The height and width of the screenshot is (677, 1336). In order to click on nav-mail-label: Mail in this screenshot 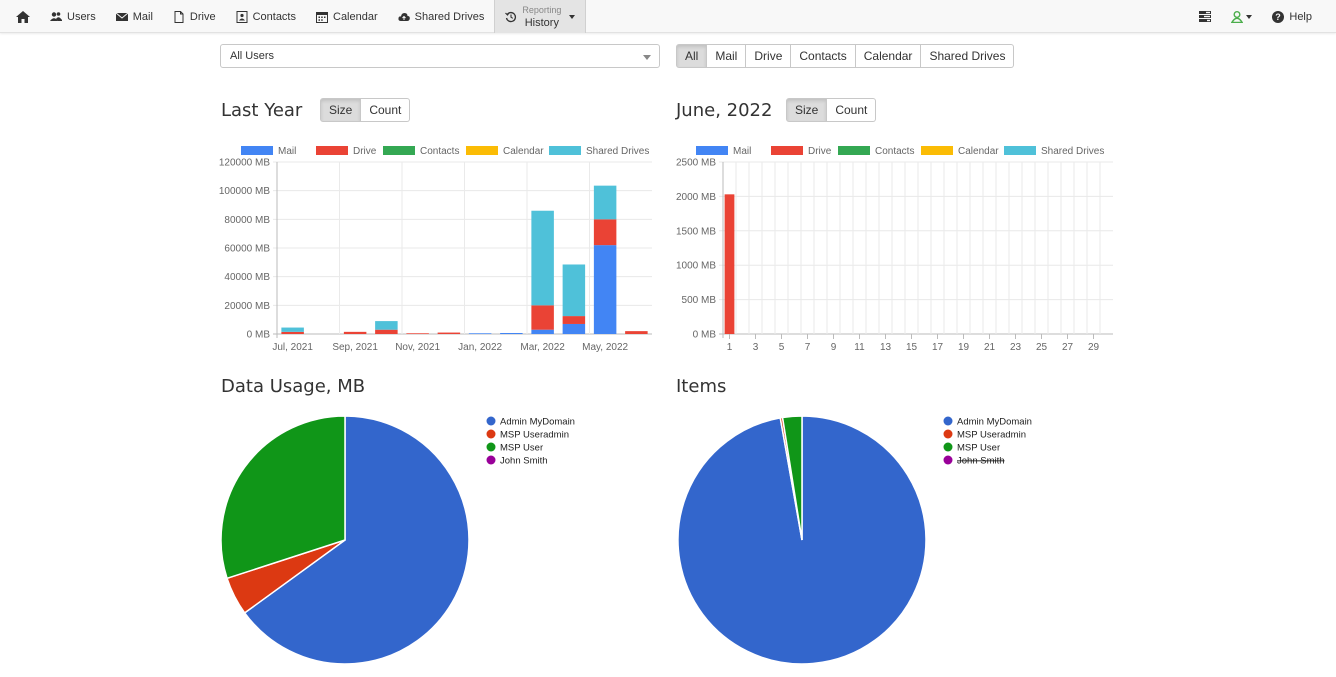, I will do `click(142, 16)`.